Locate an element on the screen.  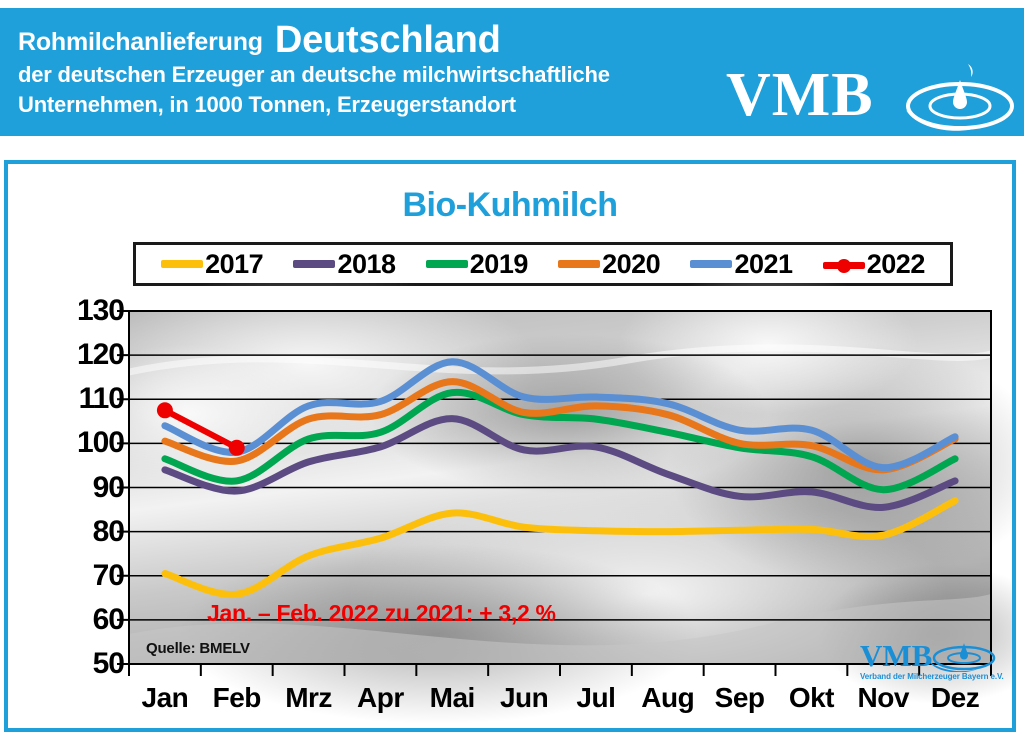
x-tick-Jun: Jun is located at coordinates (524, 697).